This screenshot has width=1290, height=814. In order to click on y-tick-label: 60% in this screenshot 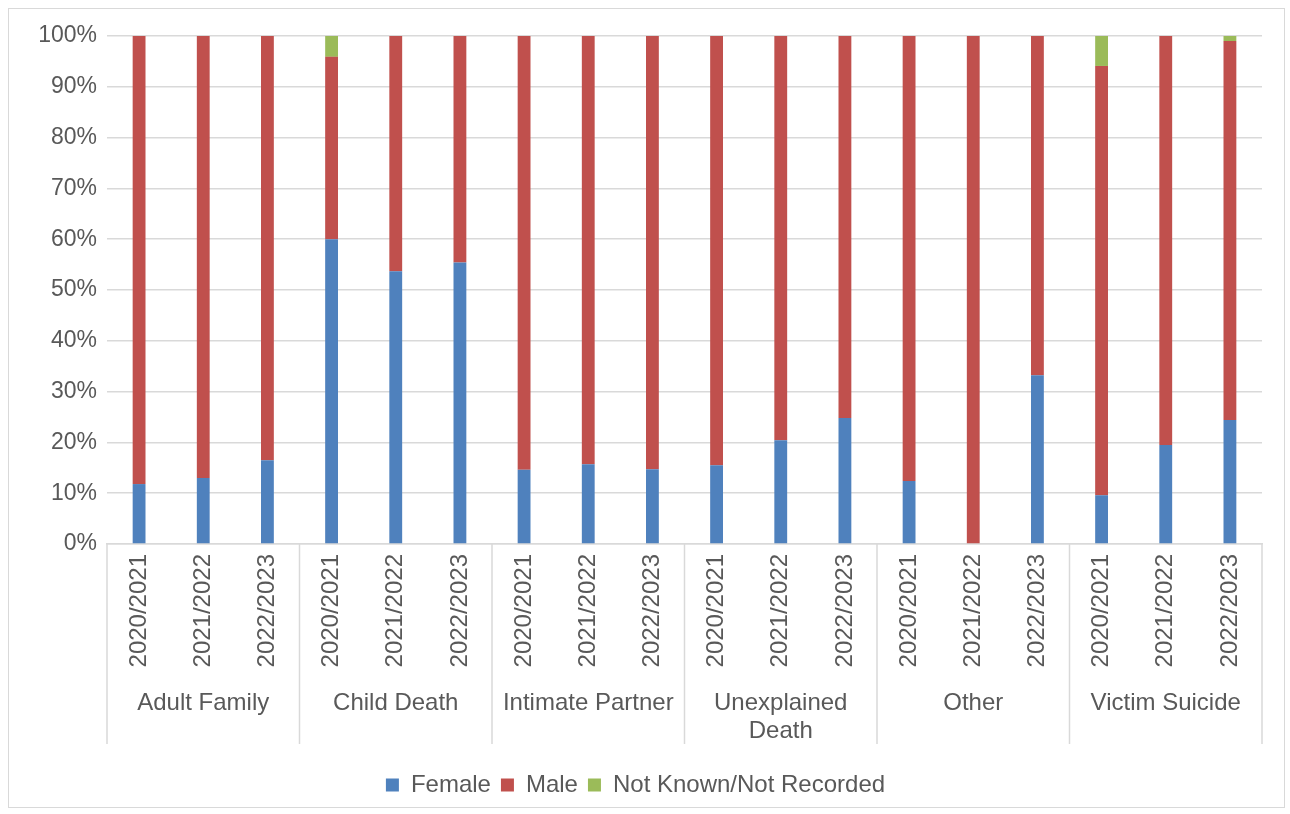, I will do `click(73, 237)`.